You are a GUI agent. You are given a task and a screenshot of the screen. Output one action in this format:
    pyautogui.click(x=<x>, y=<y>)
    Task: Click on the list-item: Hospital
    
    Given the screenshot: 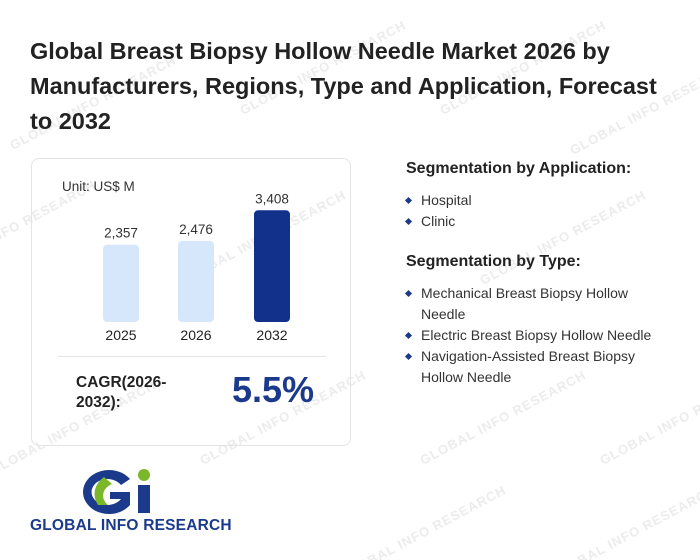 What is the action you would take?
    pyautogui.click(x=545, y=200)
    